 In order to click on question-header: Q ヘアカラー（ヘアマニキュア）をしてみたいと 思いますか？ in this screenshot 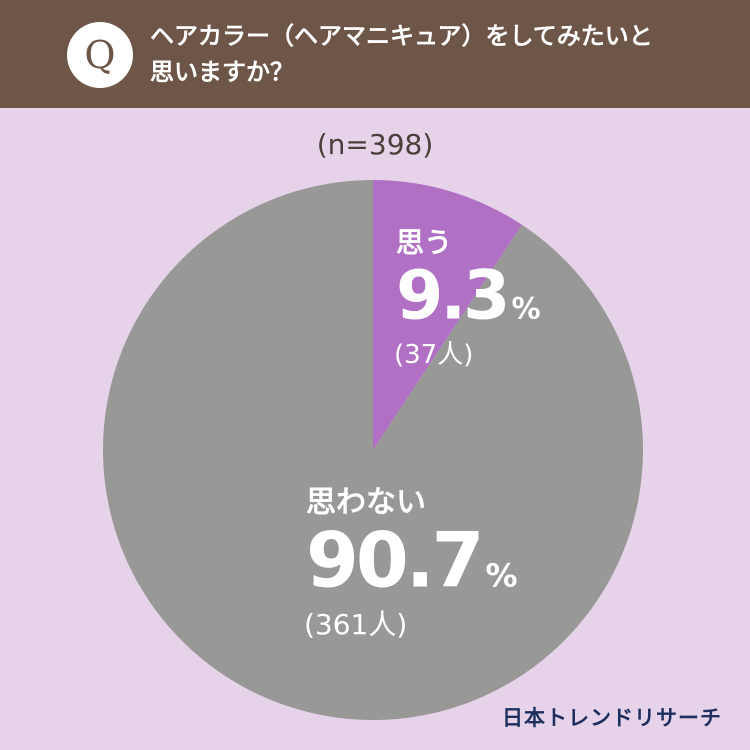, I will do `click(375, 54)`.